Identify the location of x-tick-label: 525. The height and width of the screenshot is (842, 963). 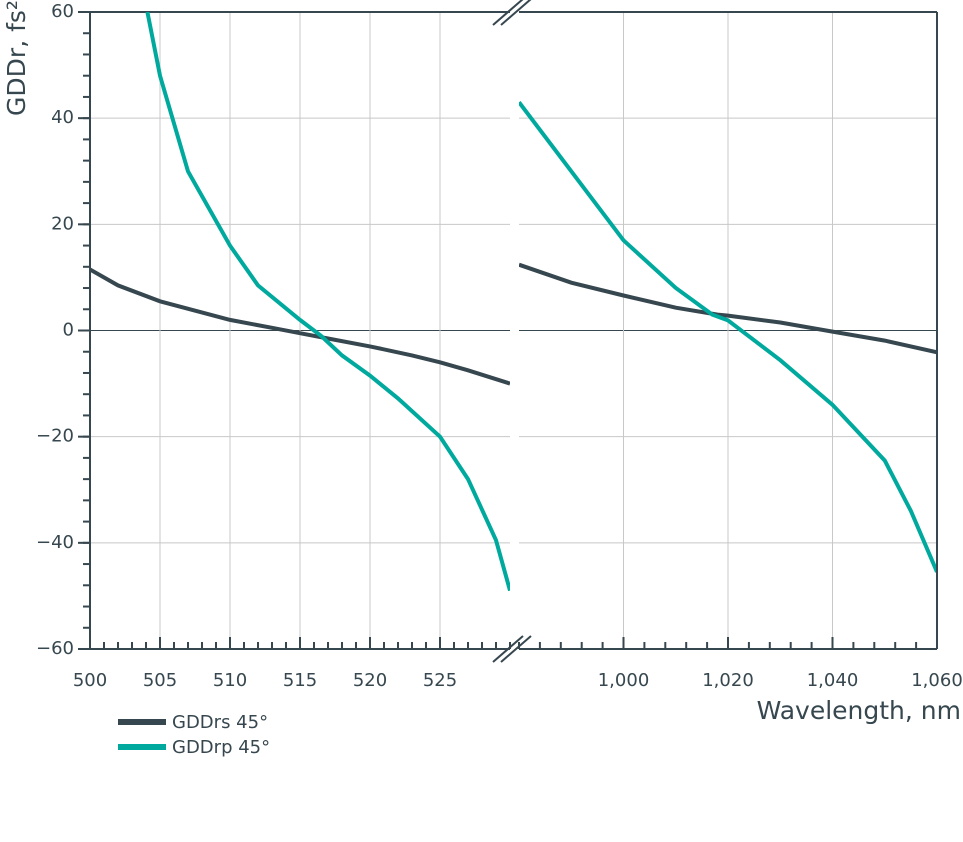
(440, 680).